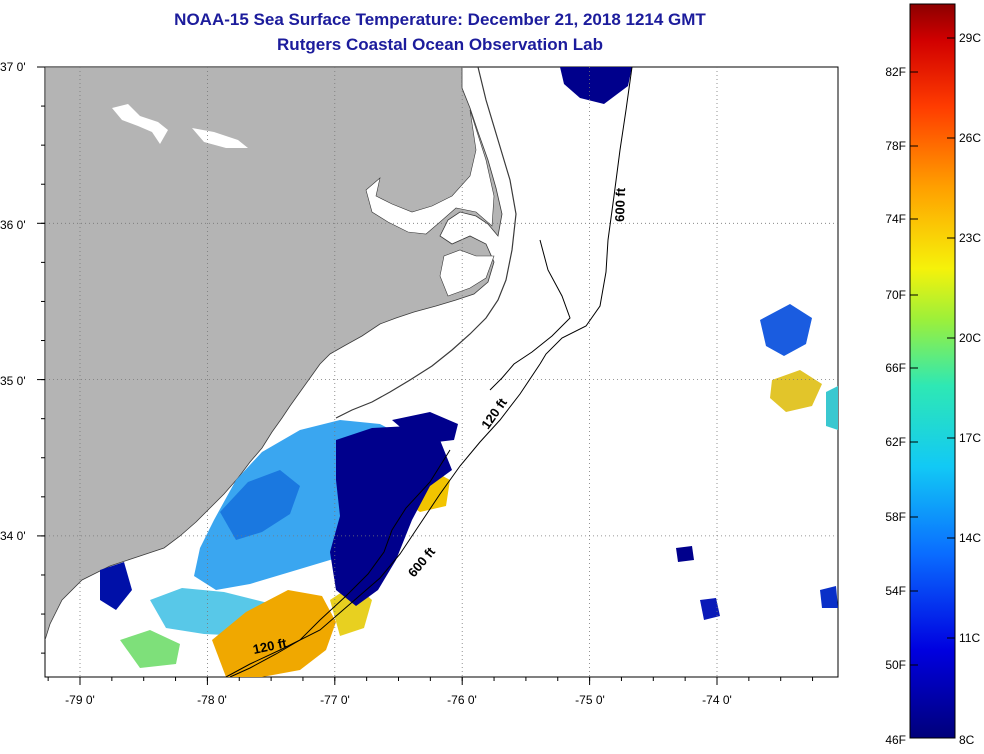  I want to click on colorbar-f-label: 82F, so click(895, 72).